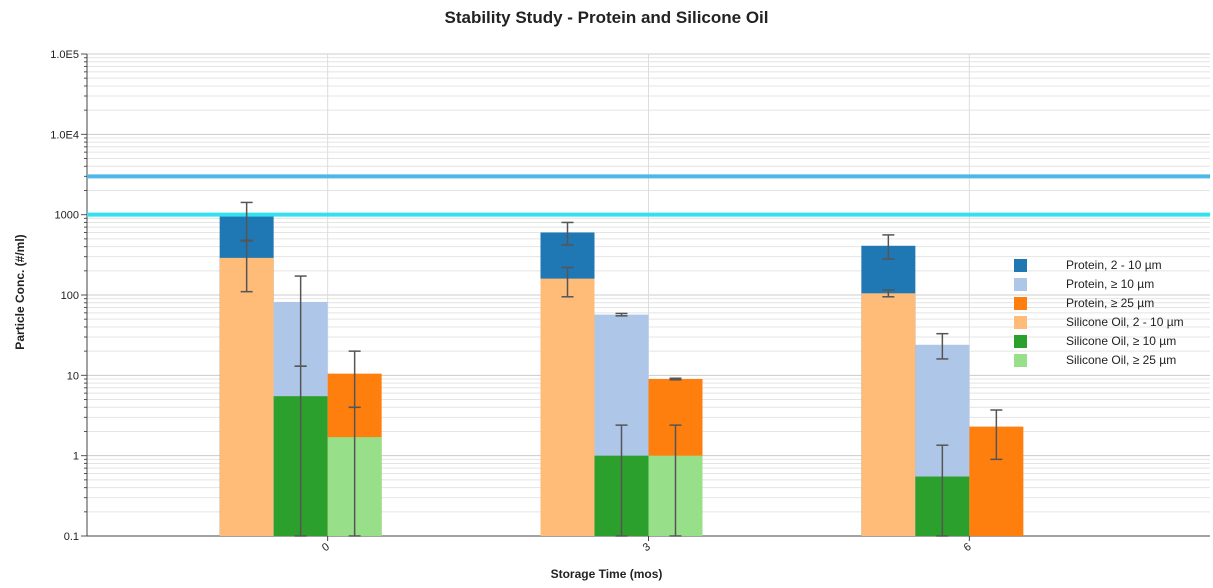 The image size is (1213, 588). I want to click on legend-label: Silicone Oil, 2 - 10 µm, so click(1125, 322).